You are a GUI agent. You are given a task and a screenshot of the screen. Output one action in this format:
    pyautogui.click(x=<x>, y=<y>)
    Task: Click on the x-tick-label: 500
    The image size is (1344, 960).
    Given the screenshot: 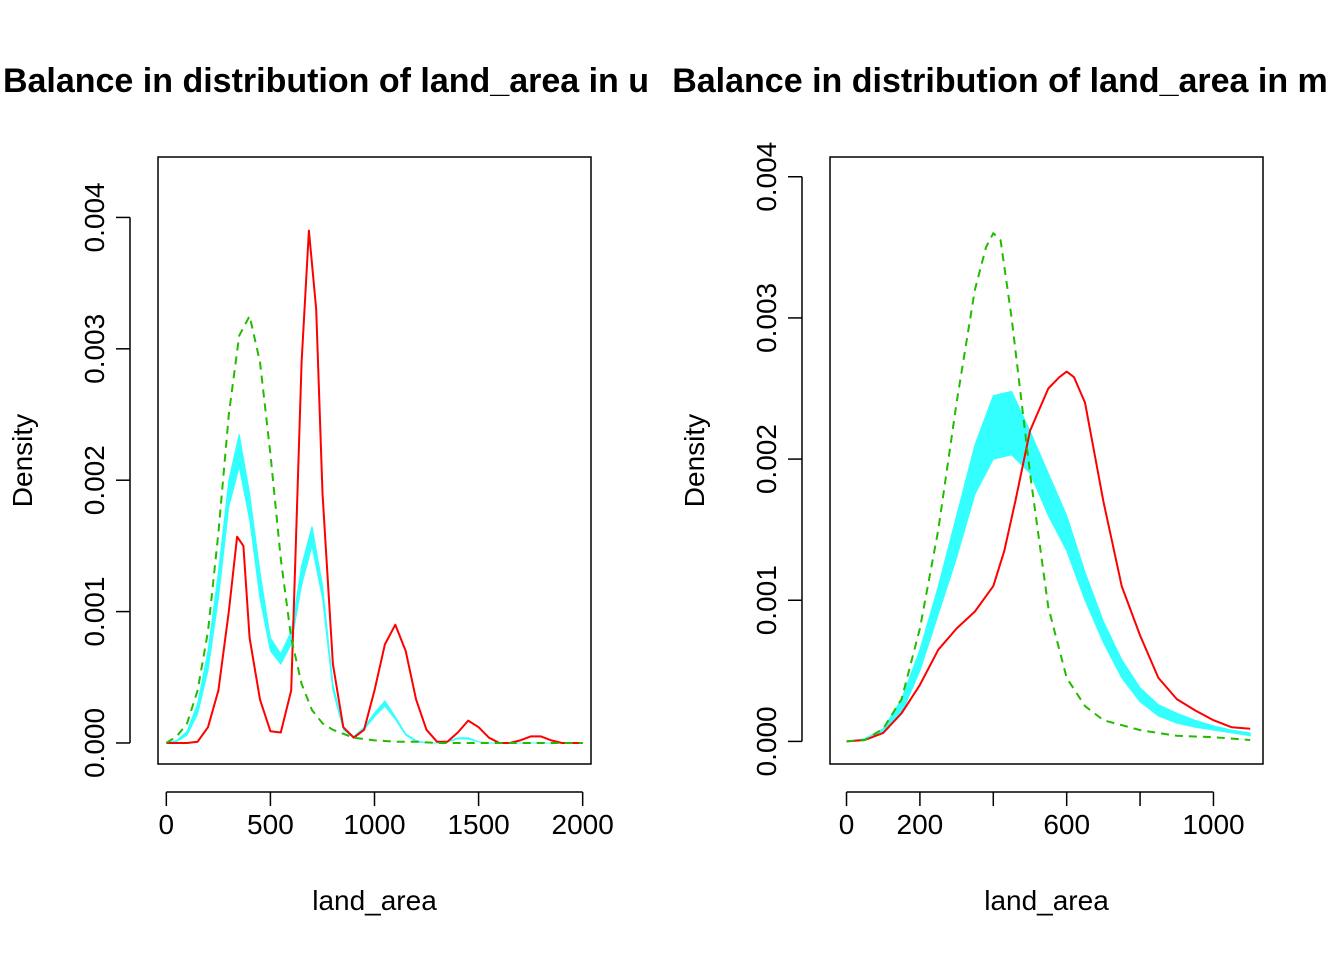 What is the action you would take?
    pyautogui.click(x=270, y=824)
    